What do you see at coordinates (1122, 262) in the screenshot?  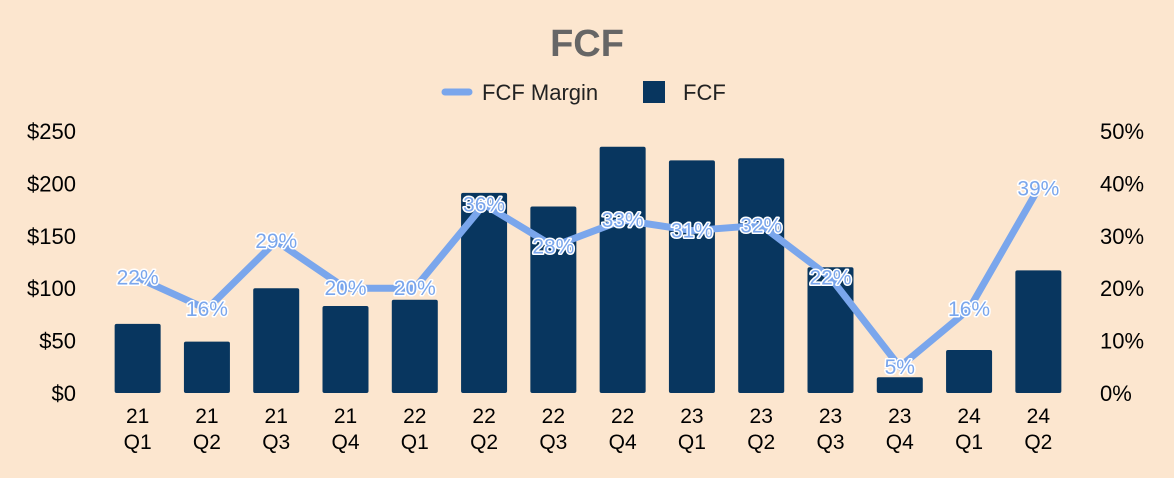 I see `y-axis-right: 0% 10% 20% 30% 40% 50%` at bounding box center [1122, 262].